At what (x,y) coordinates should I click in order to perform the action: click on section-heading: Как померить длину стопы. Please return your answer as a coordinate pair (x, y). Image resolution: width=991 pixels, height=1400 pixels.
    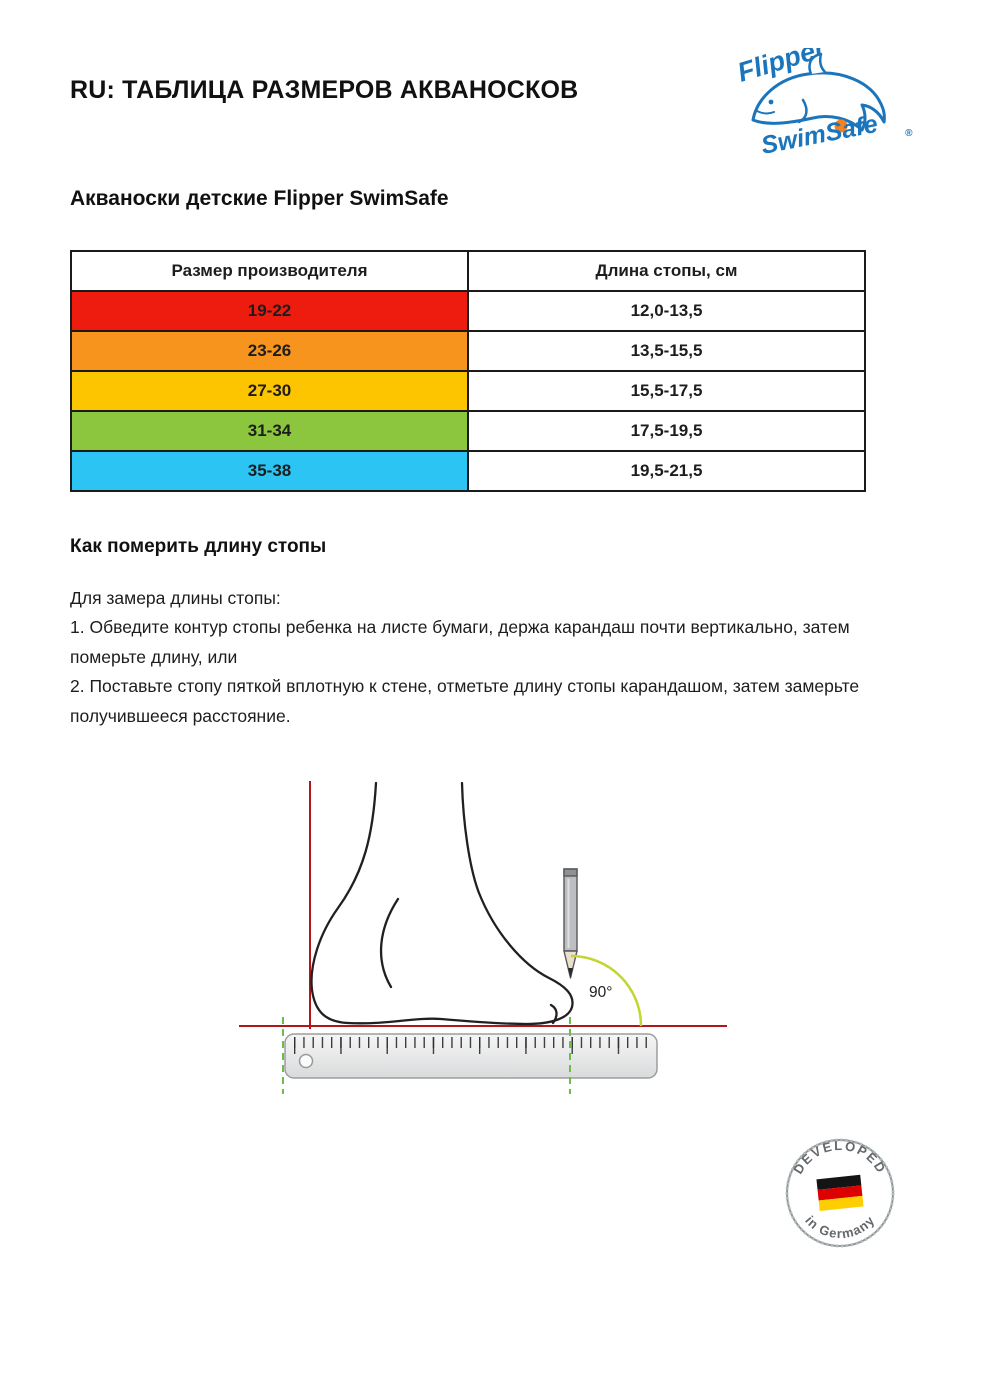
    Looking at the image, I should click on (198, 546).